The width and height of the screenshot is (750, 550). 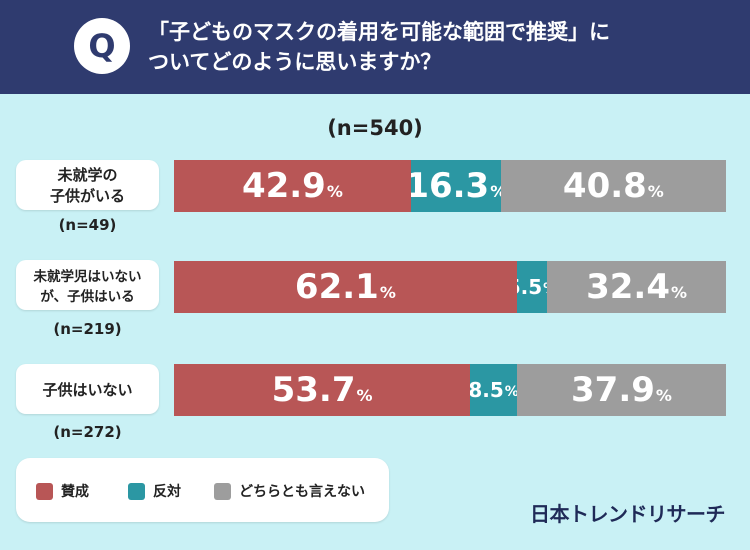 What do you see at coordinates (302, 492) in the screenshot?
I see `legend-label: どちらとも言えない` at bounding box center [302, 492].